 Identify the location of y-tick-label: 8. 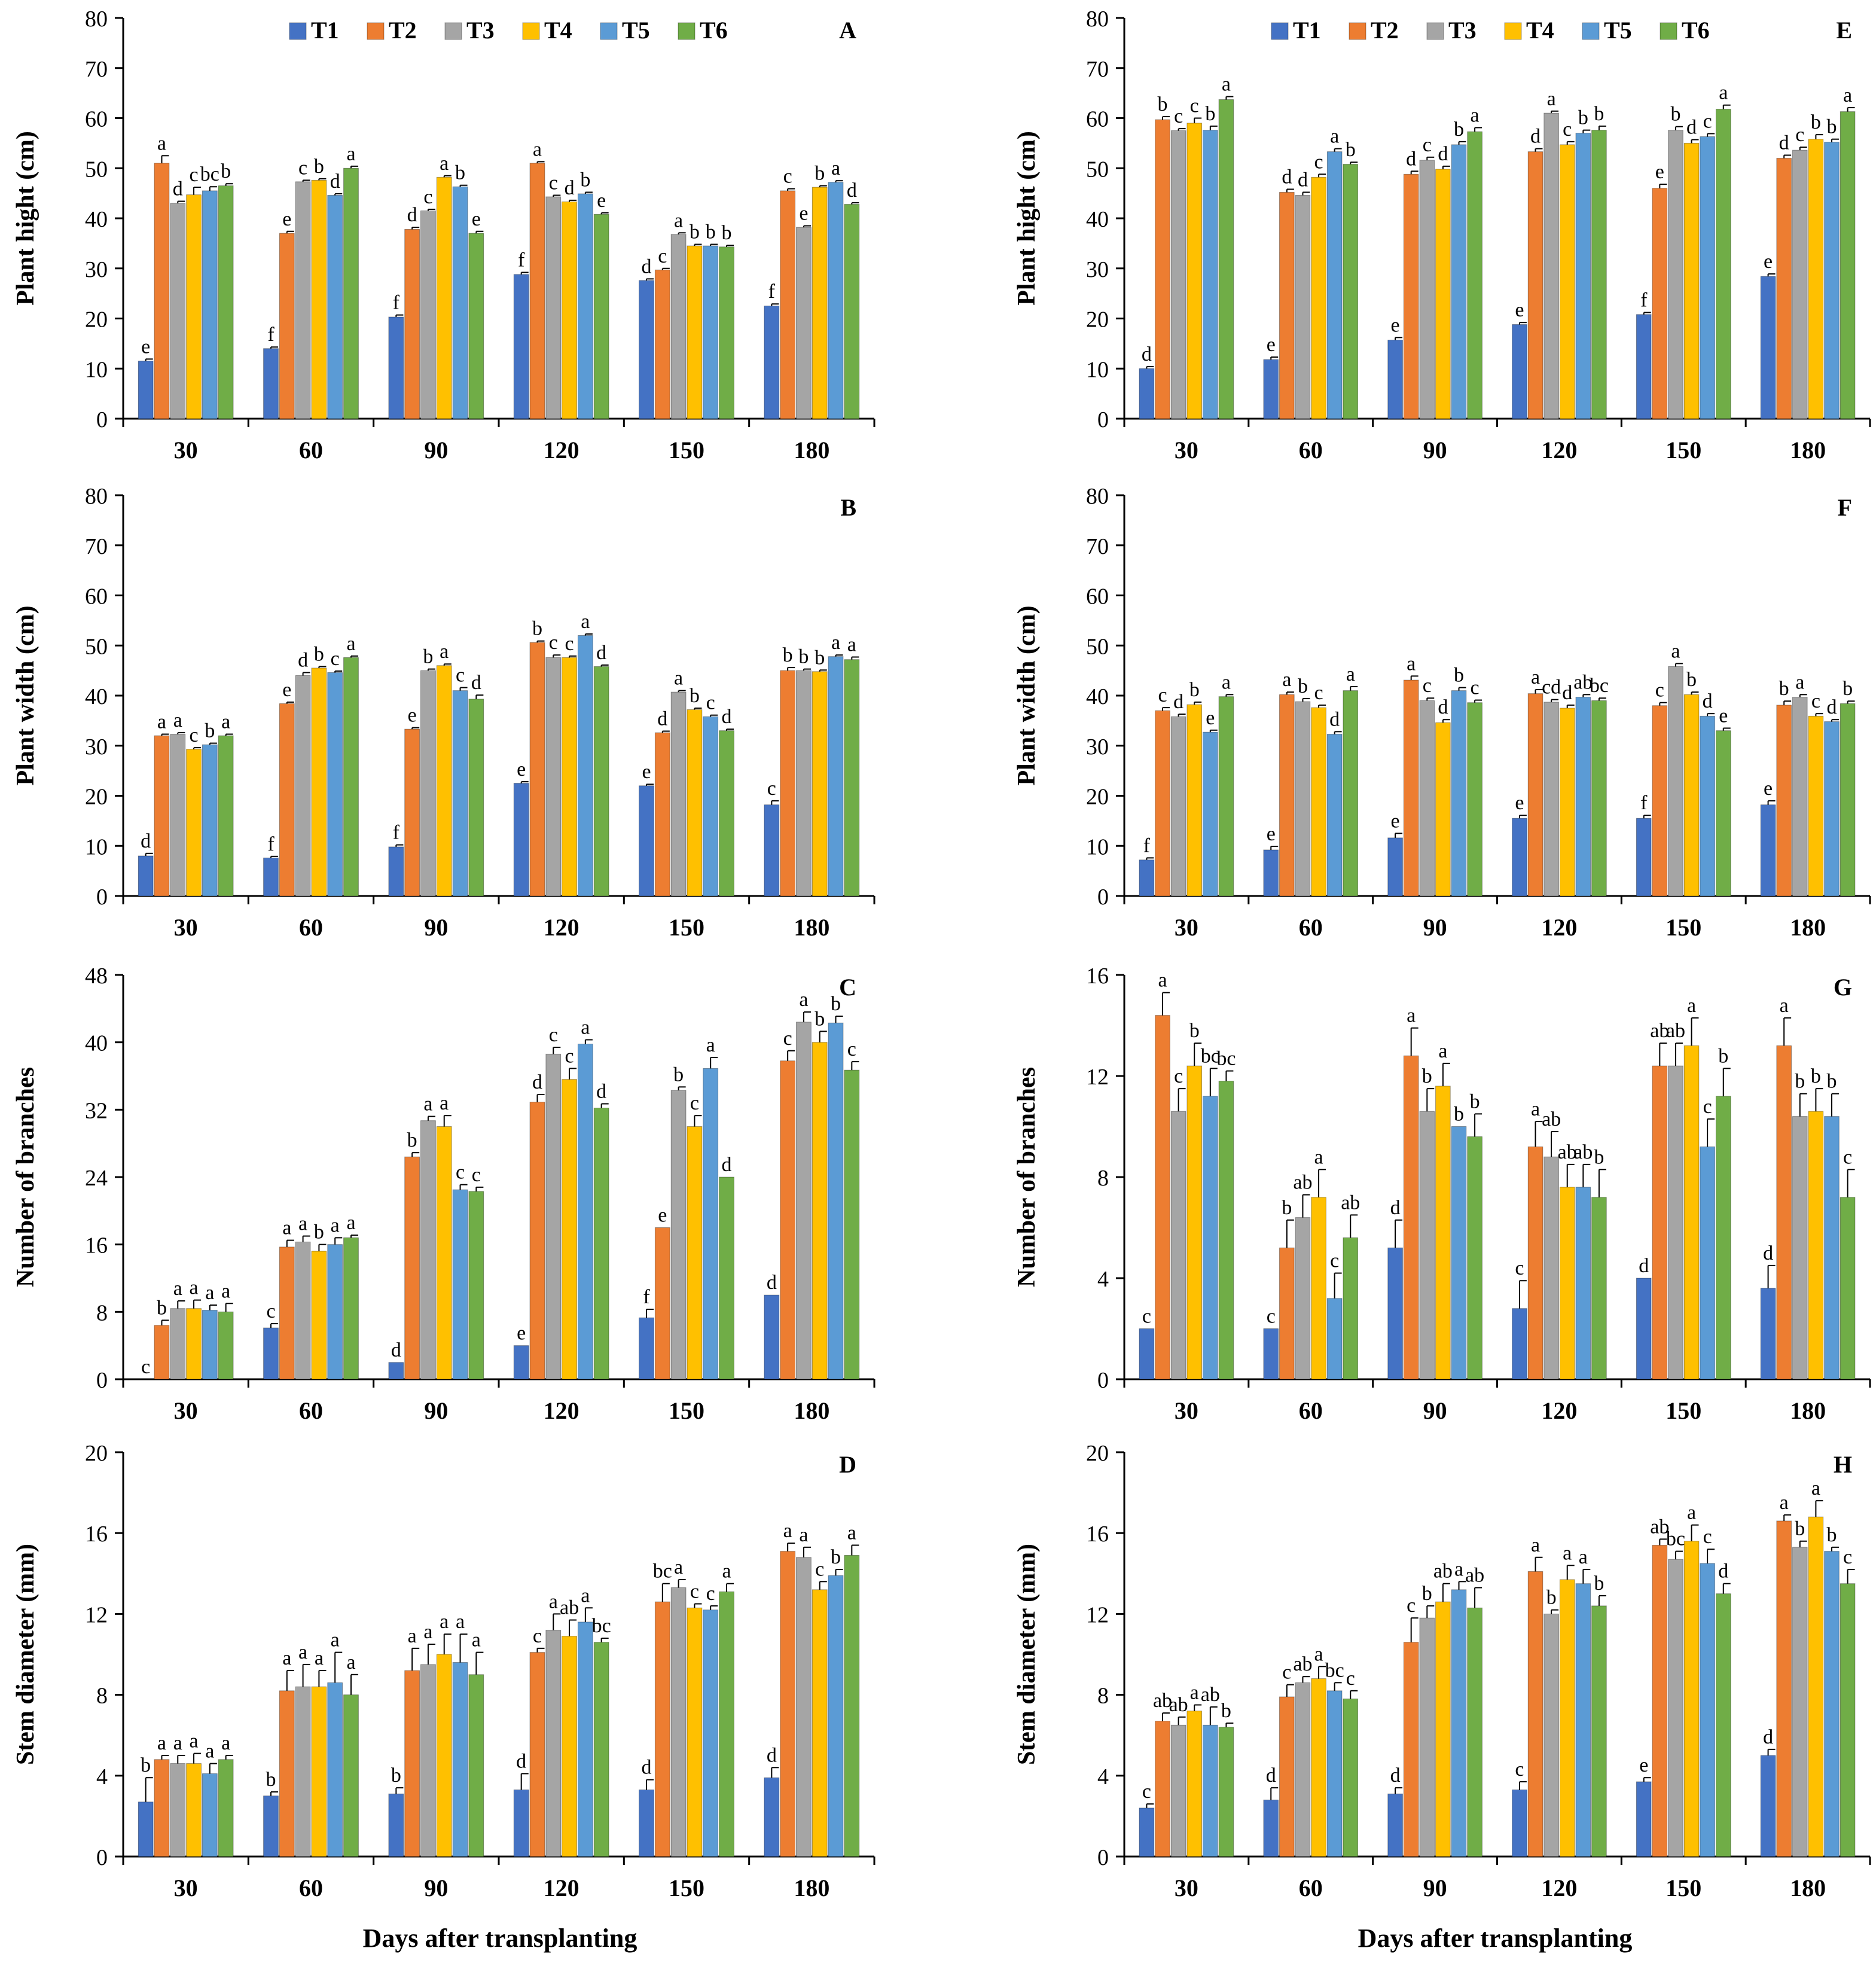
(1103, 1696).